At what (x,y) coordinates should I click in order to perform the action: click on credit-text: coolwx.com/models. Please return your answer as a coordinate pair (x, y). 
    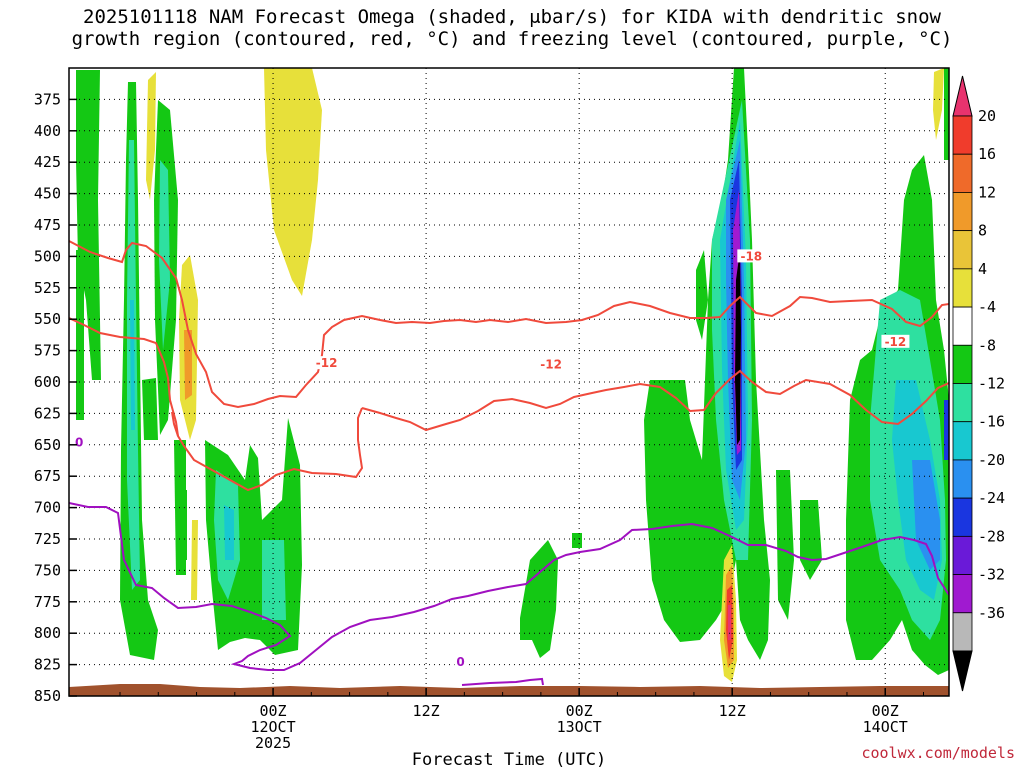
    Looking at the image, I should click on (938, 753).